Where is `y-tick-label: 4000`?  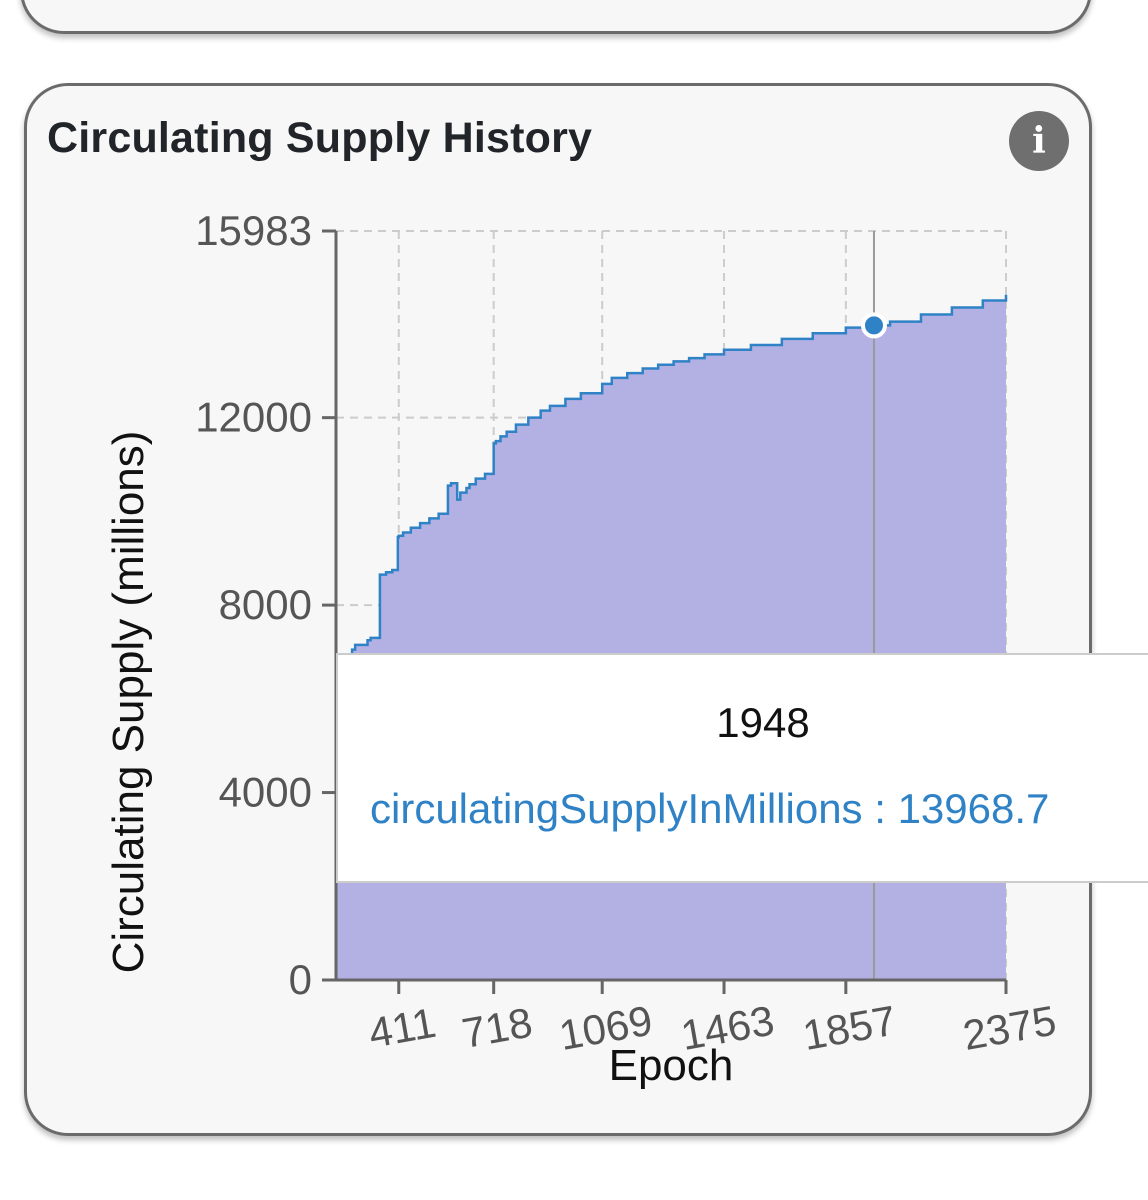
y-tick-label: 4000 is located at coordinates (265, 792).